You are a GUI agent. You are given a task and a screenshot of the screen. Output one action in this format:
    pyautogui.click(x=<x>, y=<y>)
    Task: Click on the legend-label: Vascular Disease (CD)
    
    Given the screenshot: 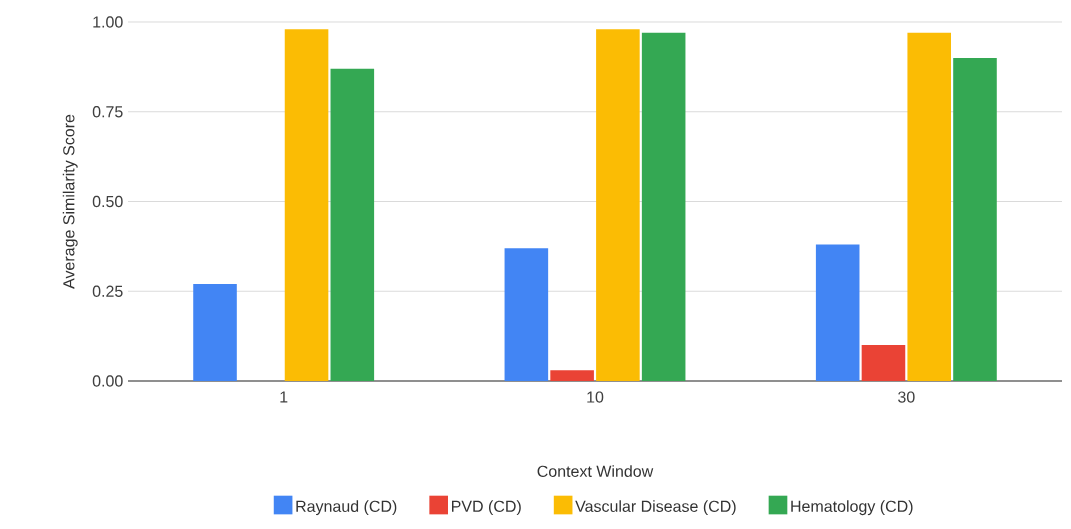 What is the action you would take?
    pyautogui.click(x=655, y=508)
    